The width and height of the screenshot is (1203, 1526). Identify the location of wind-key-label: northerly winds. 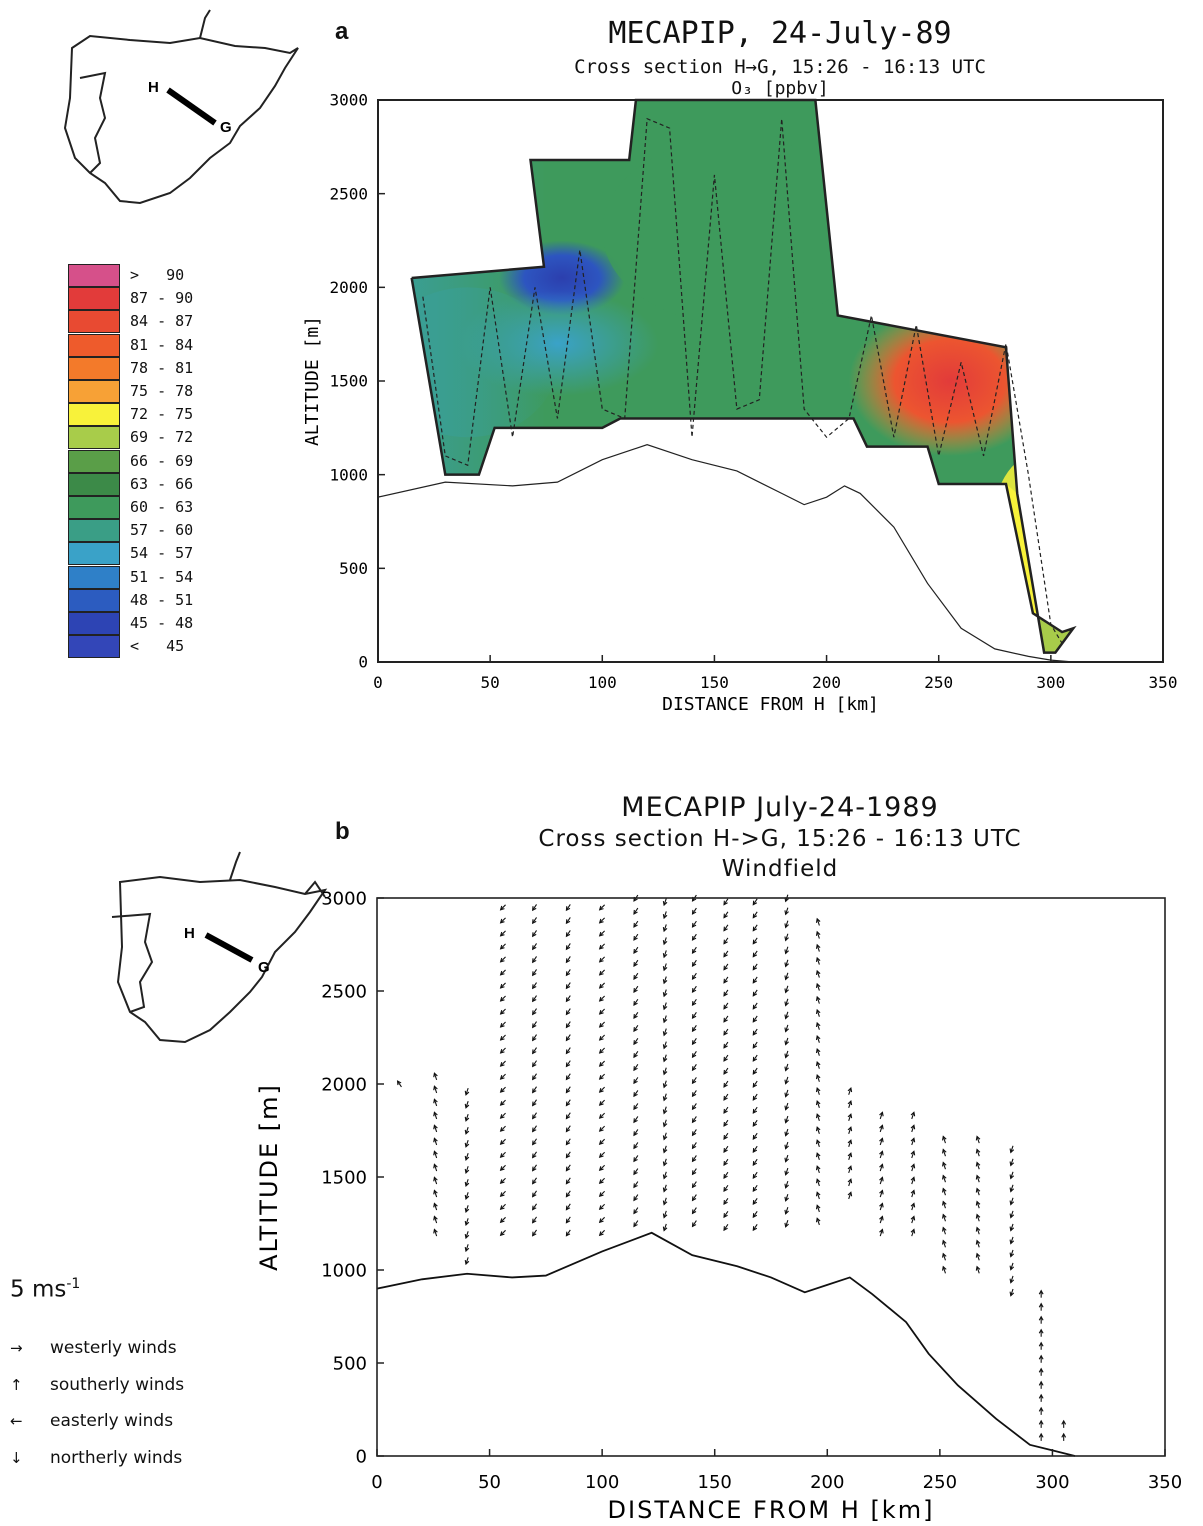
(116, 1457).